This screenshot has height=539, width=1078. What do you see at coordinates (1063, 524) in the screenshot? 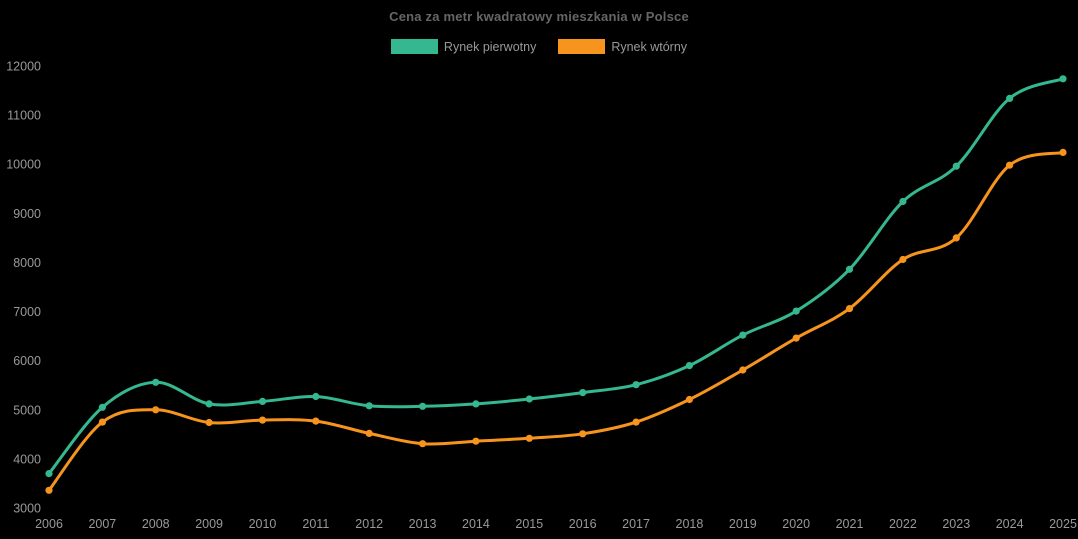
I see `x-axis-tick-label: 2025` at bounding box center [1063, 524].